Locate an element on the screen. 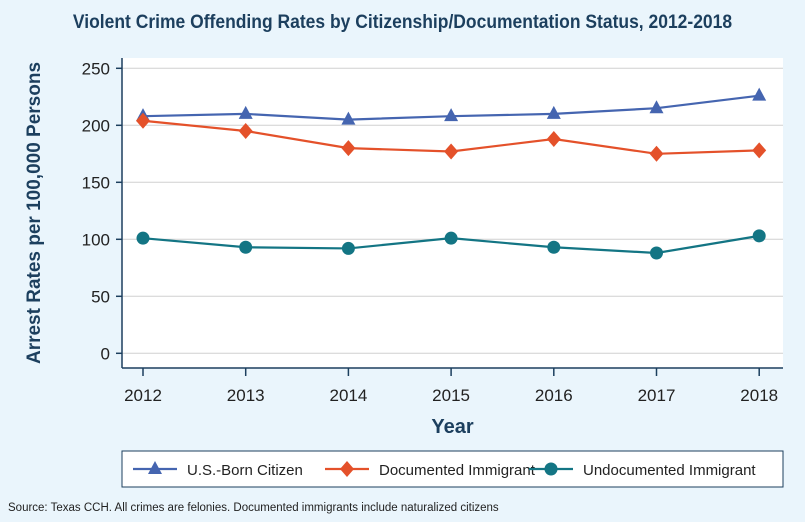 This screenshot has height=522, width=805. x-tick-label: 2012 is located at coordinates (143, 395).